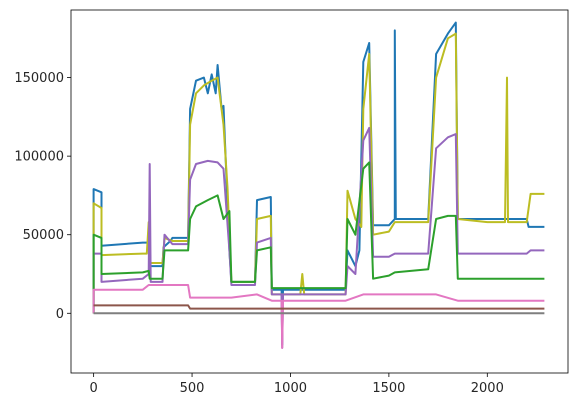 The image size is (578, 413). Describe the element at coordinates (290, 388) in the screenshot. I see `x-tick-label: 1000` at that location.